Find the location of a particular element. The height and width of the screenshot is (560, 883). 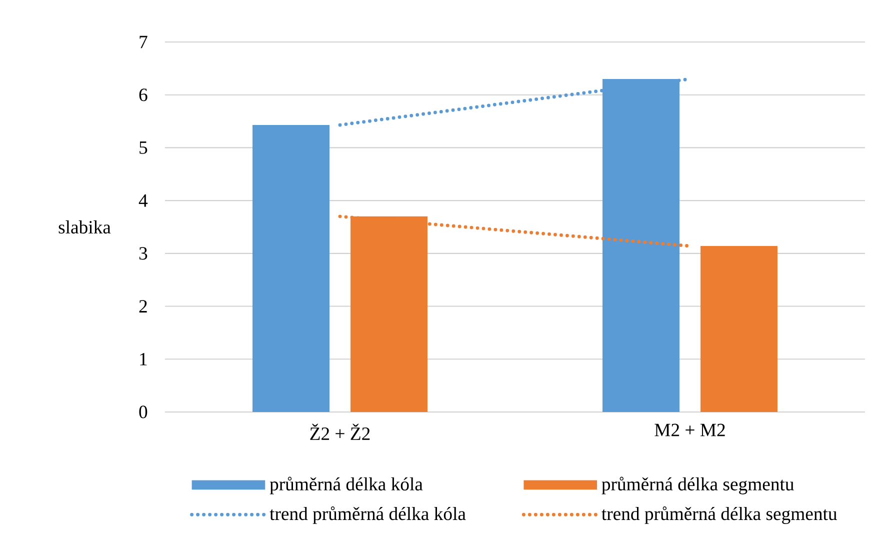

y-tick-label: 7 is located at coordinates (144, 42).